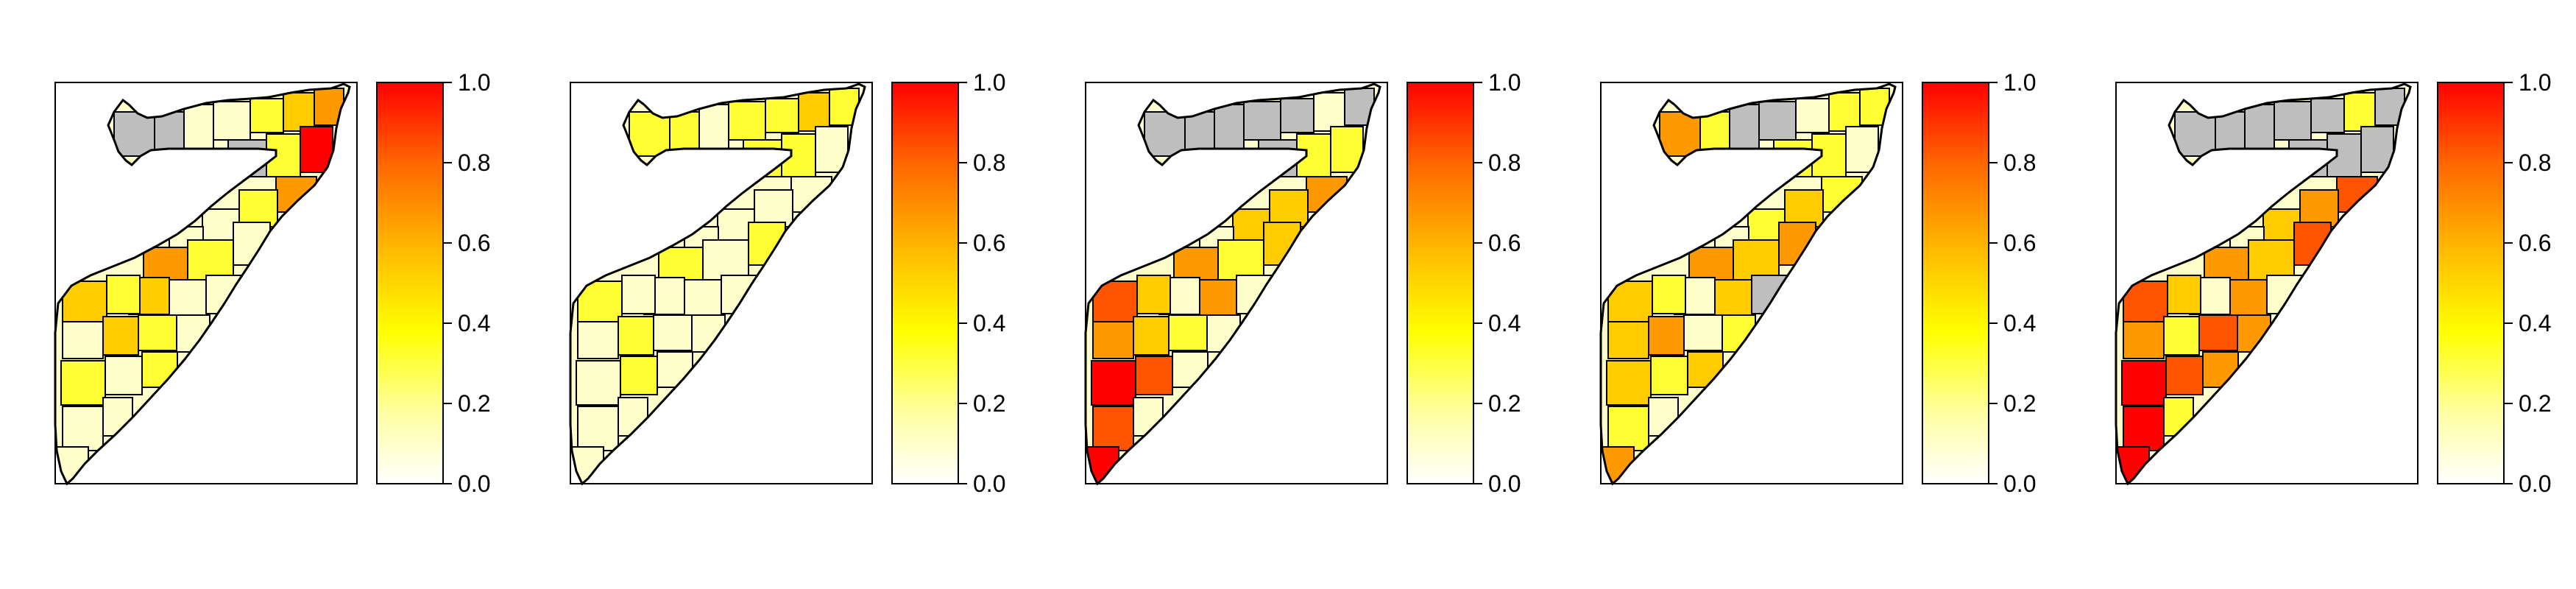 This screenshot has width=2576, height=589. I want to click on panel-4: 0.0 0.2 0.4 0.6 0.8 1.0, so click(1817, 283).